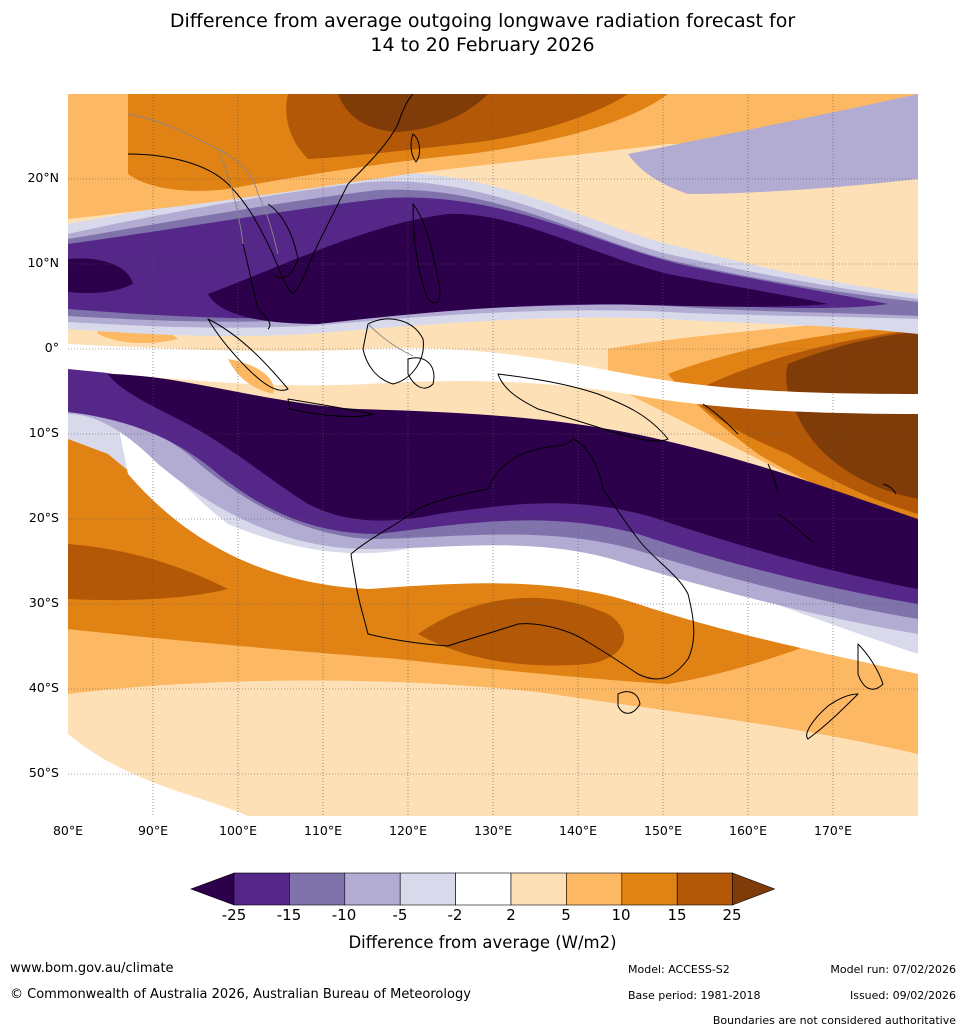  I want to click on colorbar-tick-m10: -10, so click(344, 915).